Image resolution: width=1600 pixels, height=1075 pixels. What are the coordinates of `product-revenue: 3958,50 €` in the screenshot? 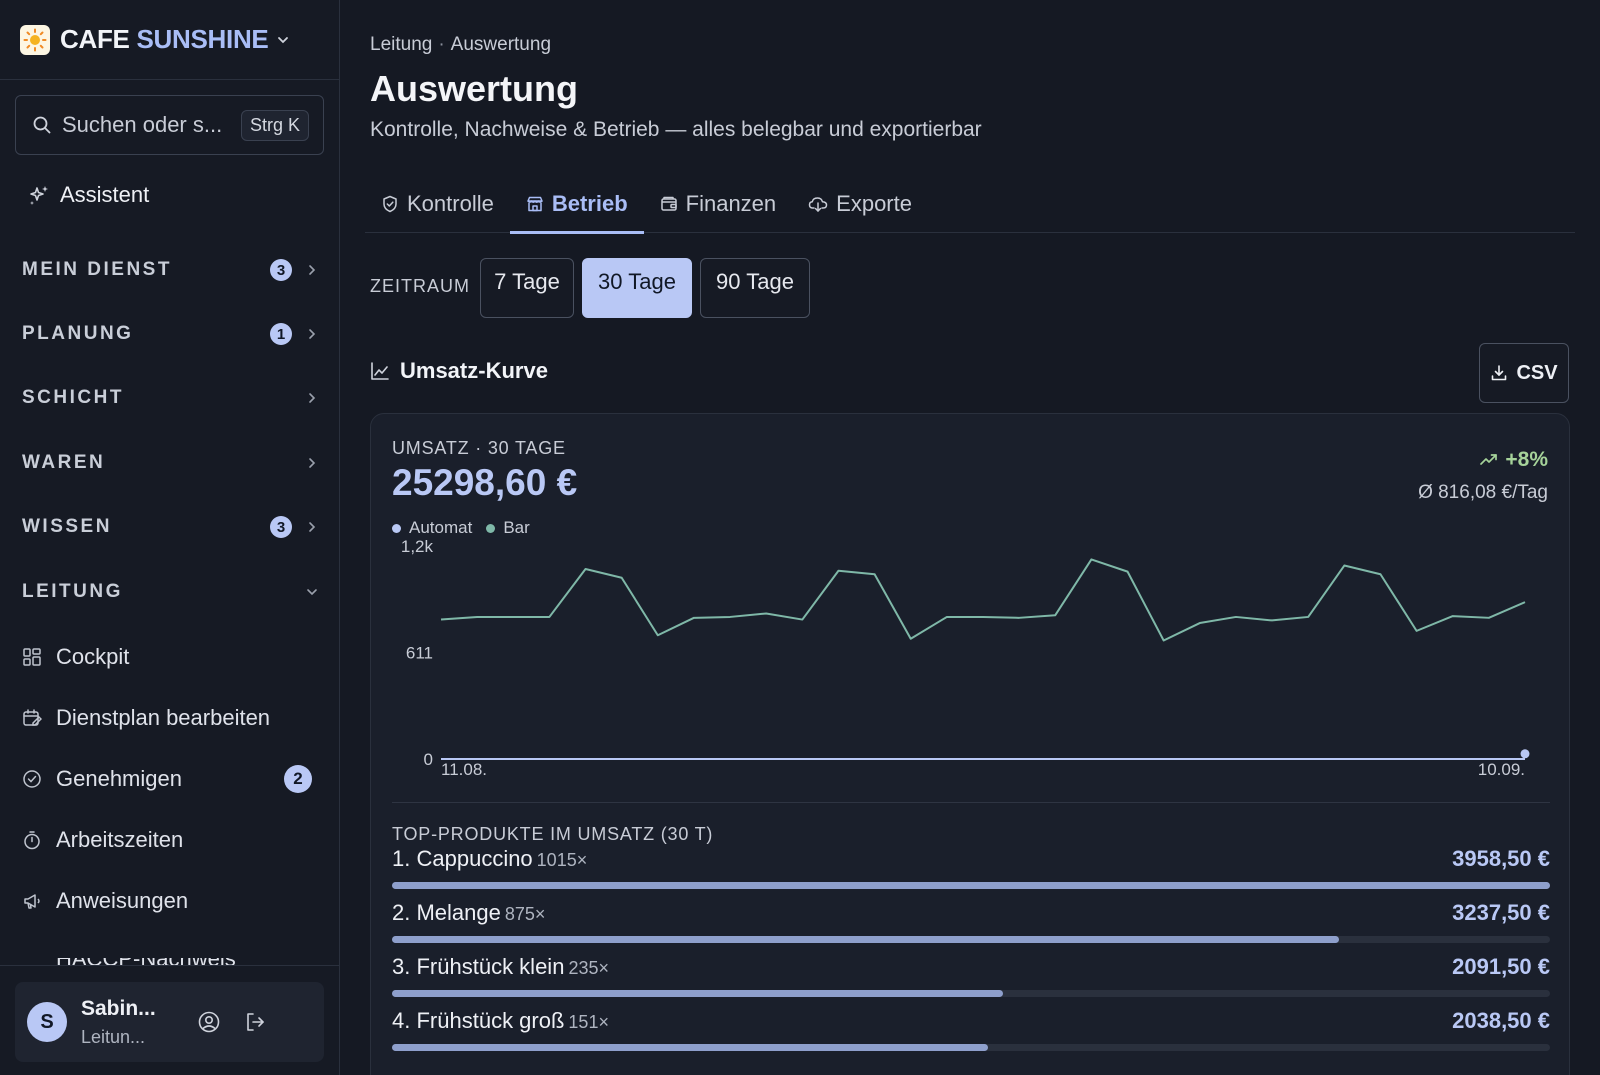 It's located at (1501, 858).